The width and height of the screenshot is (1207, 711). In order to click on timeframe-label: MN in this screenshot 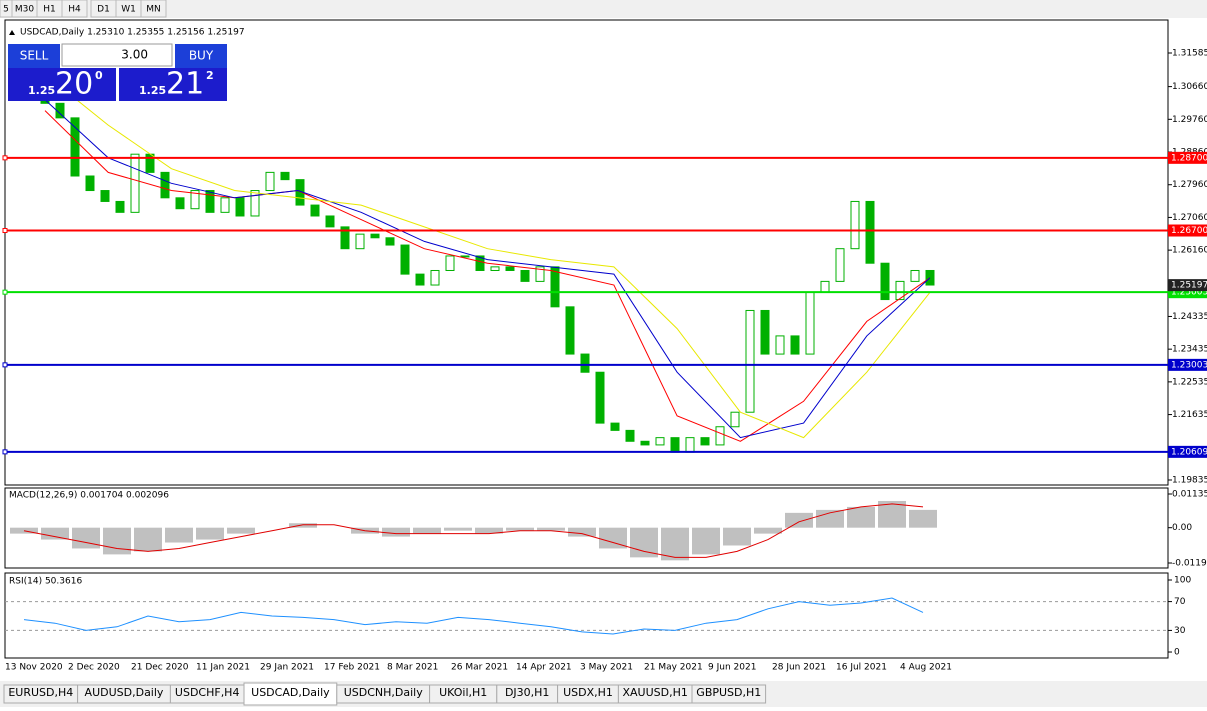, I will do `click(153, 10)`.